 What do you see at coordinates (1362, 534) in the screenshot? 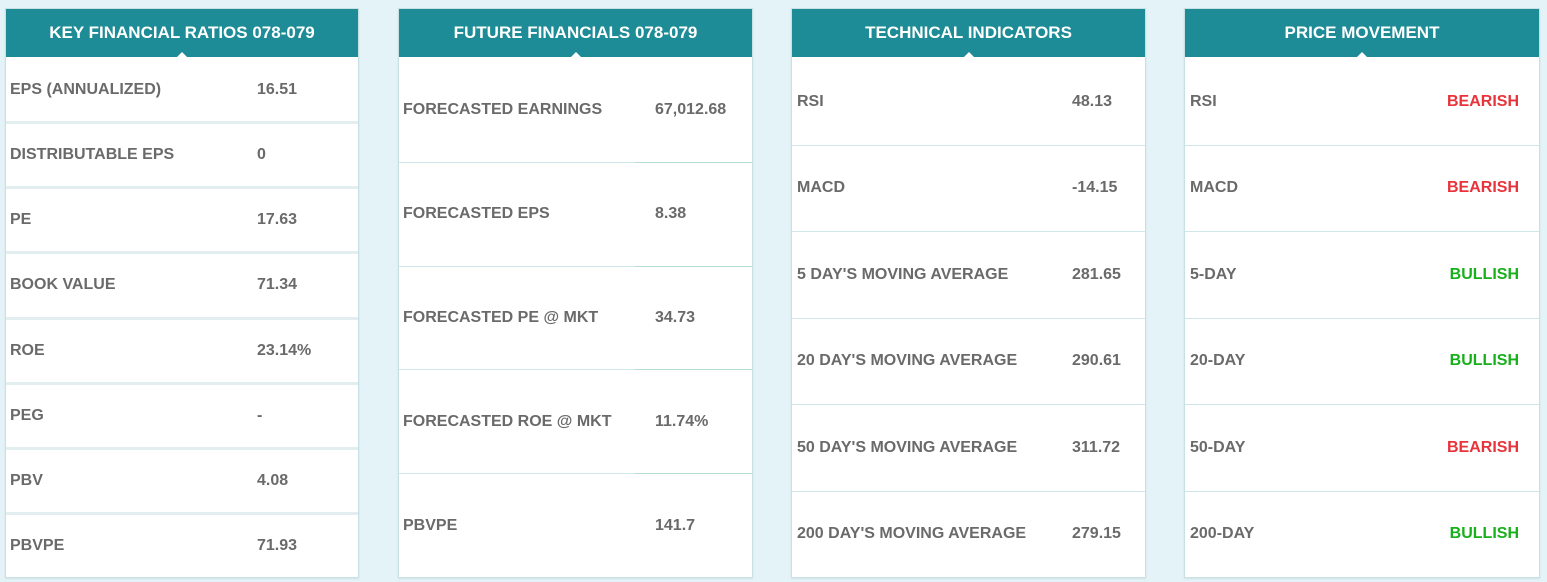
I see `movement-row-200day: 200-DAY BULLISH` at bounding box center [1362, 534].